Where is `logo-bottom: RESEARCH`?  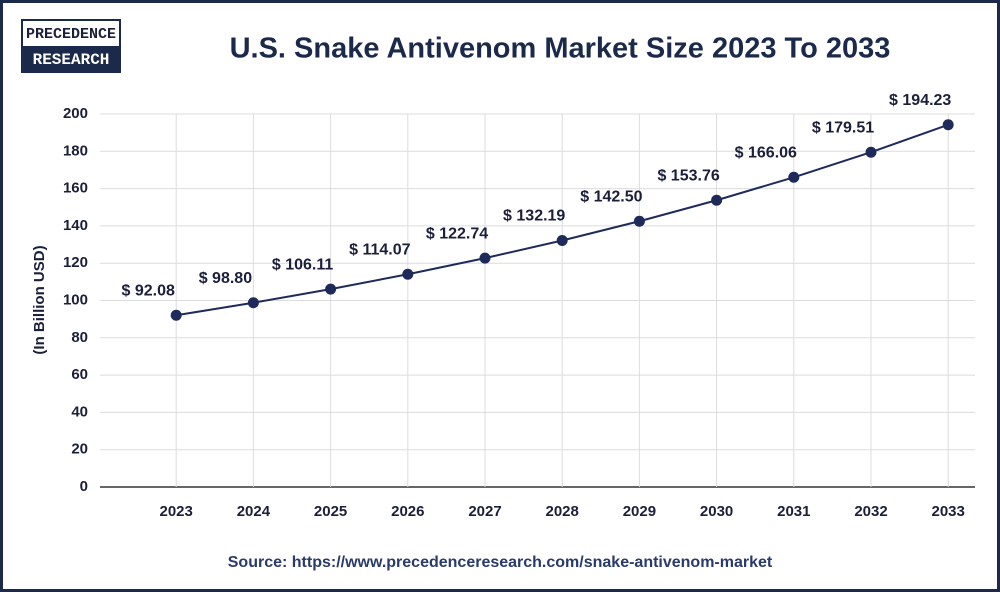
logo-bottom: RESEARCH is located at coordinates (71, 60).